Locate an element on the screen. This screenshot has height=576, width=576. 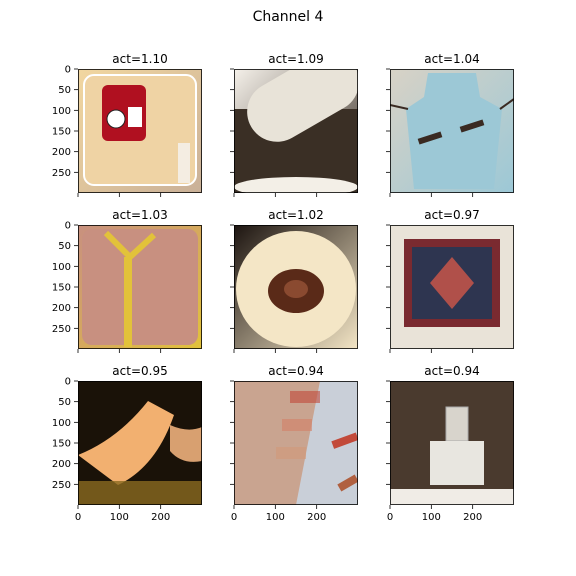
panel-title: act=1.10 is located at coordinates (139, 59).